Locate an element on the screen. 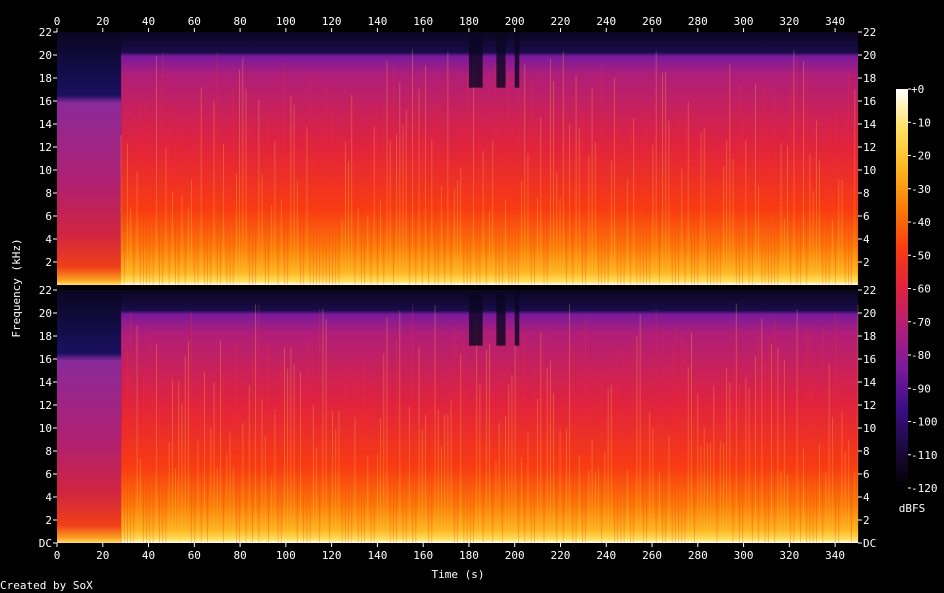  colorbar-tick-label: -40 is located at coordinates (921, 222).